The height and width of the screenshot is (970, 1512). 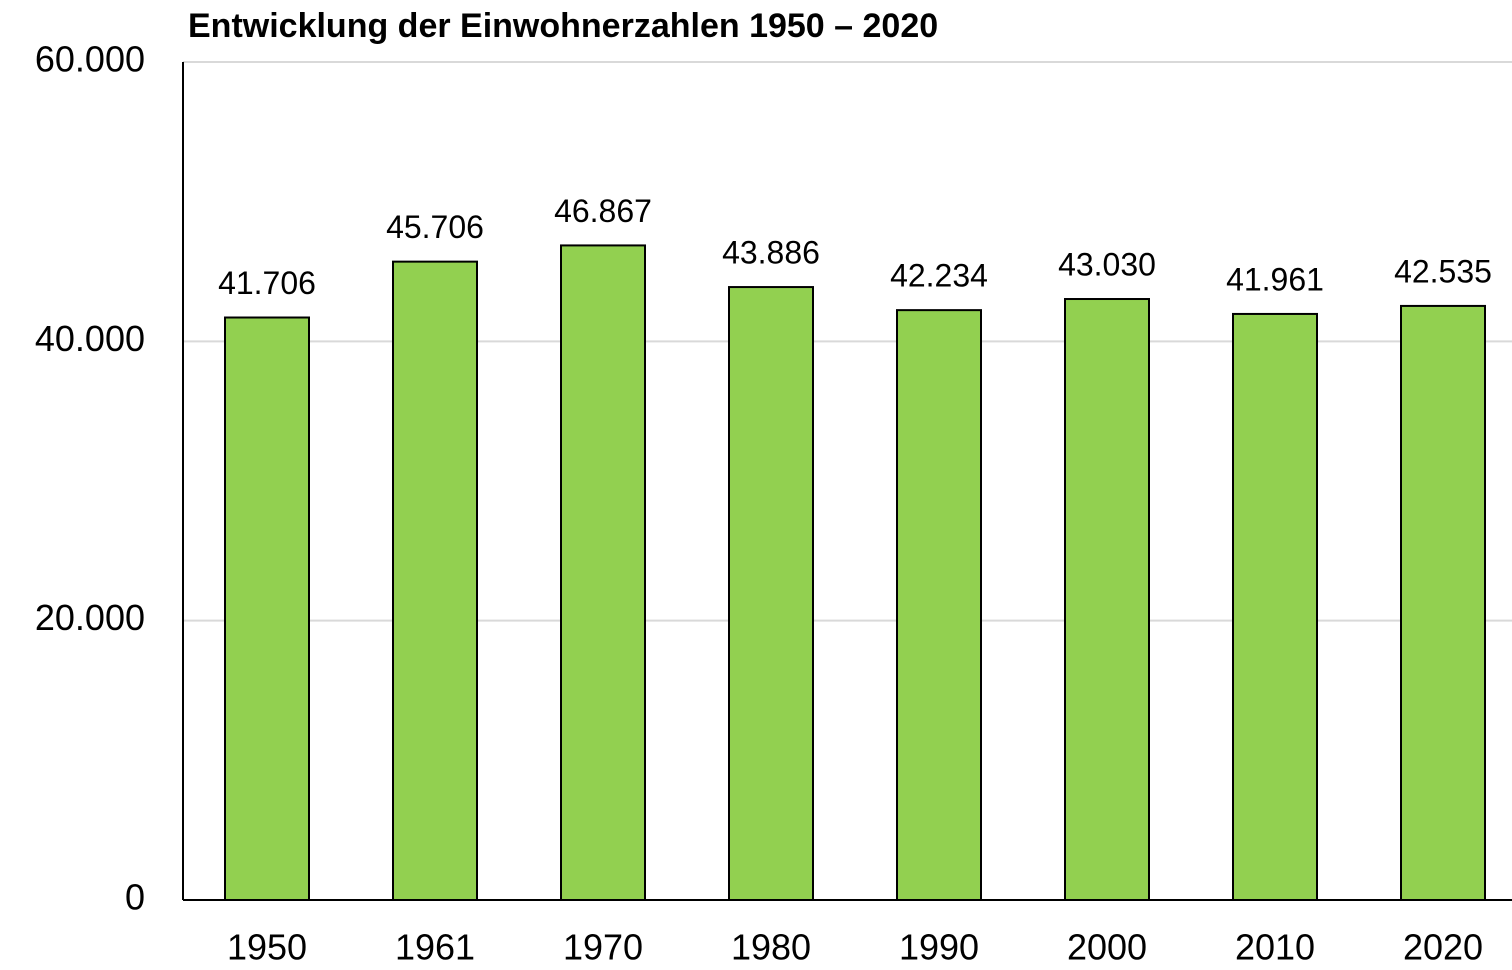 What do you see at coordinates (1443, 271) in the screenshot?
I see `data-label: 42.535` at bounding box center [1443, 271].